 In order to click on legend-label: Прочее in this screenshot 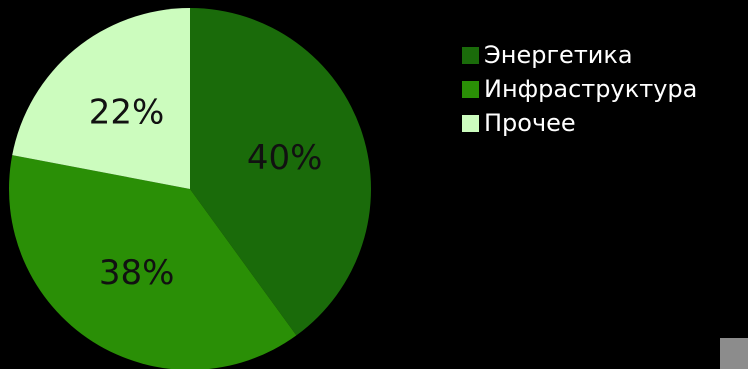, I will do `click(530, 123)`.